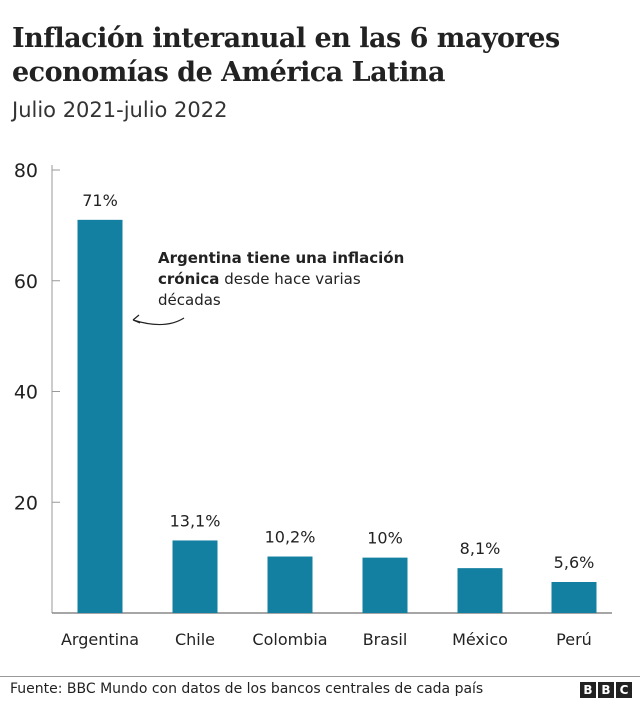  Describe the element at coordinates (100, 416) in the screenshot. I see `bar-argentina` at that location.